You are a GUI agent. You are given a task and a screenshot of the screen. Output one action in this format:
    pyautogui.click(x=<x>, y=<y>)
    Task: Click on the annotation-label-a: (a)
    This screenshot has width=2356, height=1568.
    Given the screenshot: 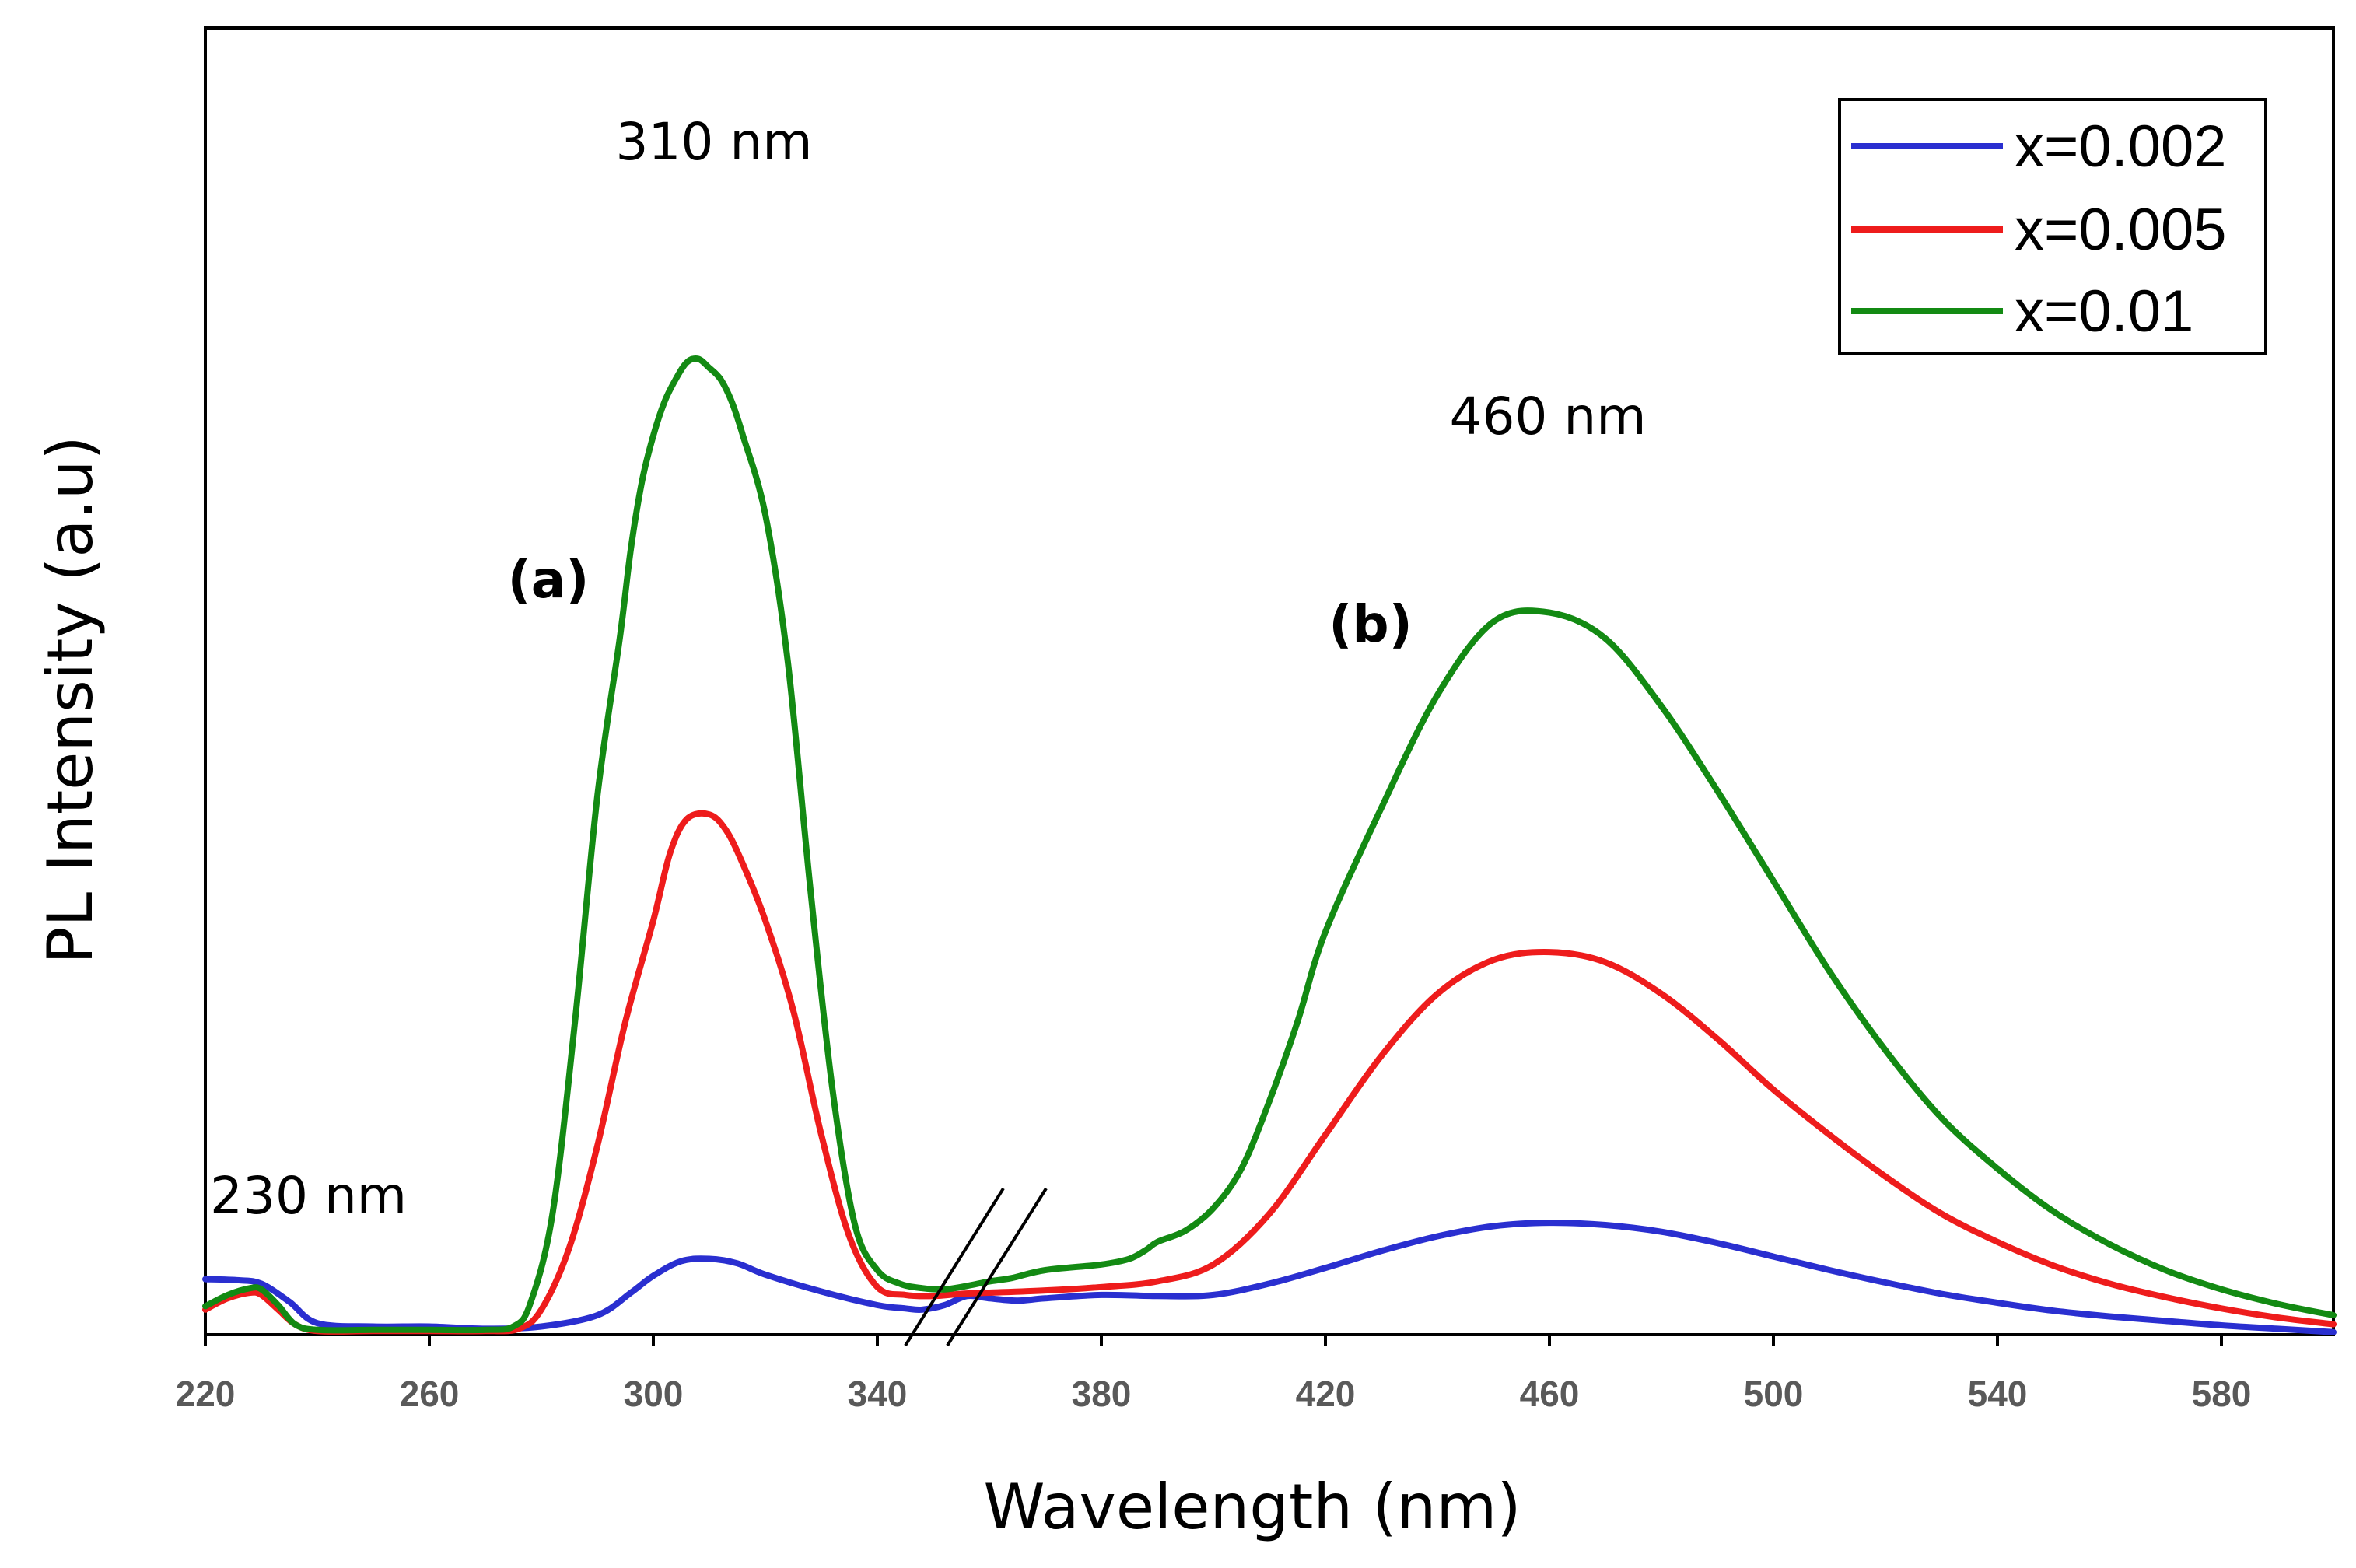 What is the action you would take?
    pyautogui.click(x=549, y=580)
    